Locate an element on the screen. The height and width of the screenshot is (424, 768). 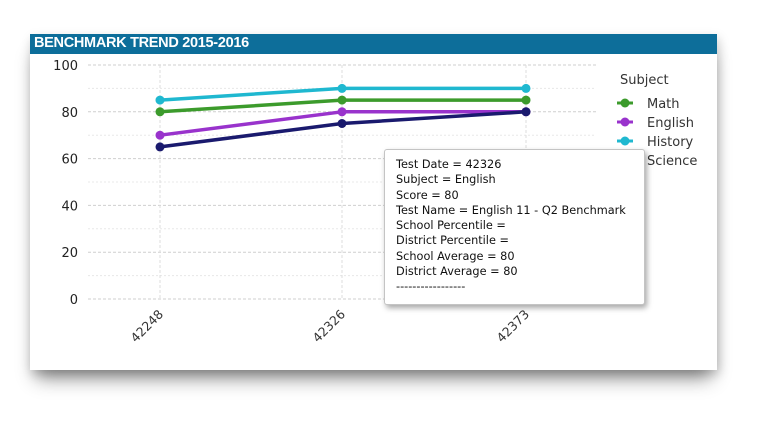
legend-swatch-math is located at coordinates (625, 103).